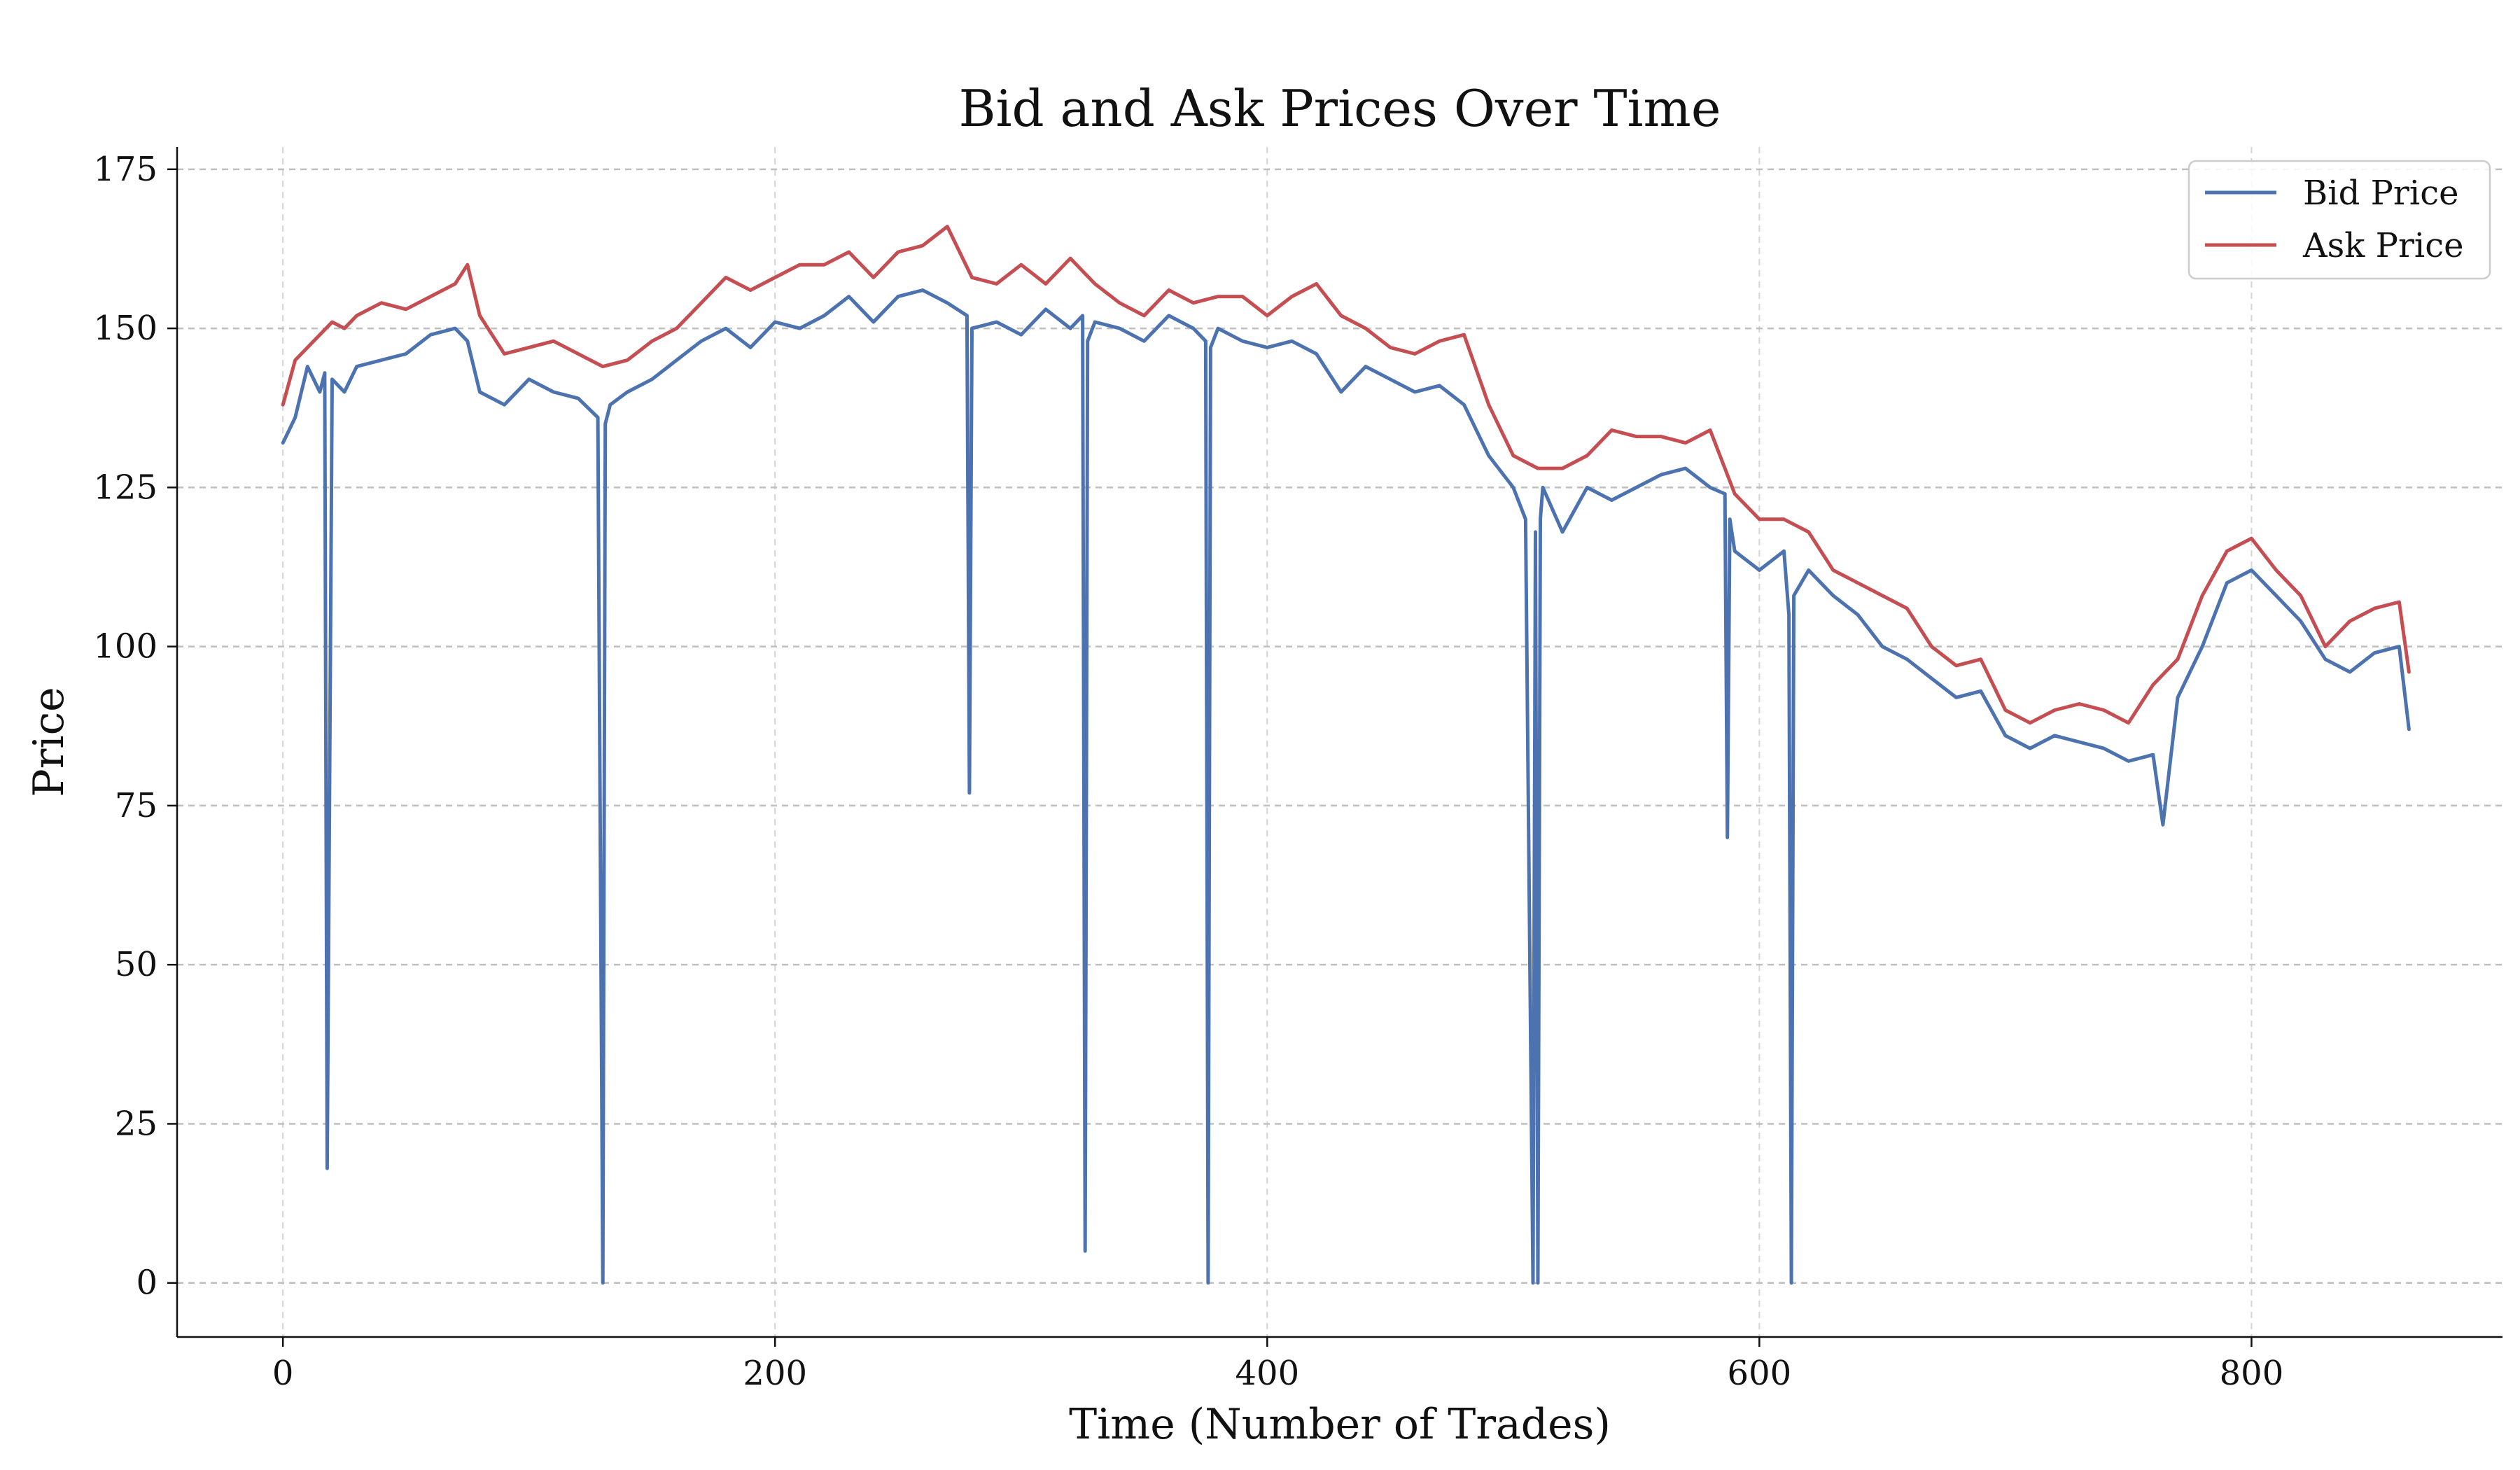  What do you see at coordinates (49, 742) in the screenshot?
I see `y-axis-label: Price` at bounding box center [49, 742].